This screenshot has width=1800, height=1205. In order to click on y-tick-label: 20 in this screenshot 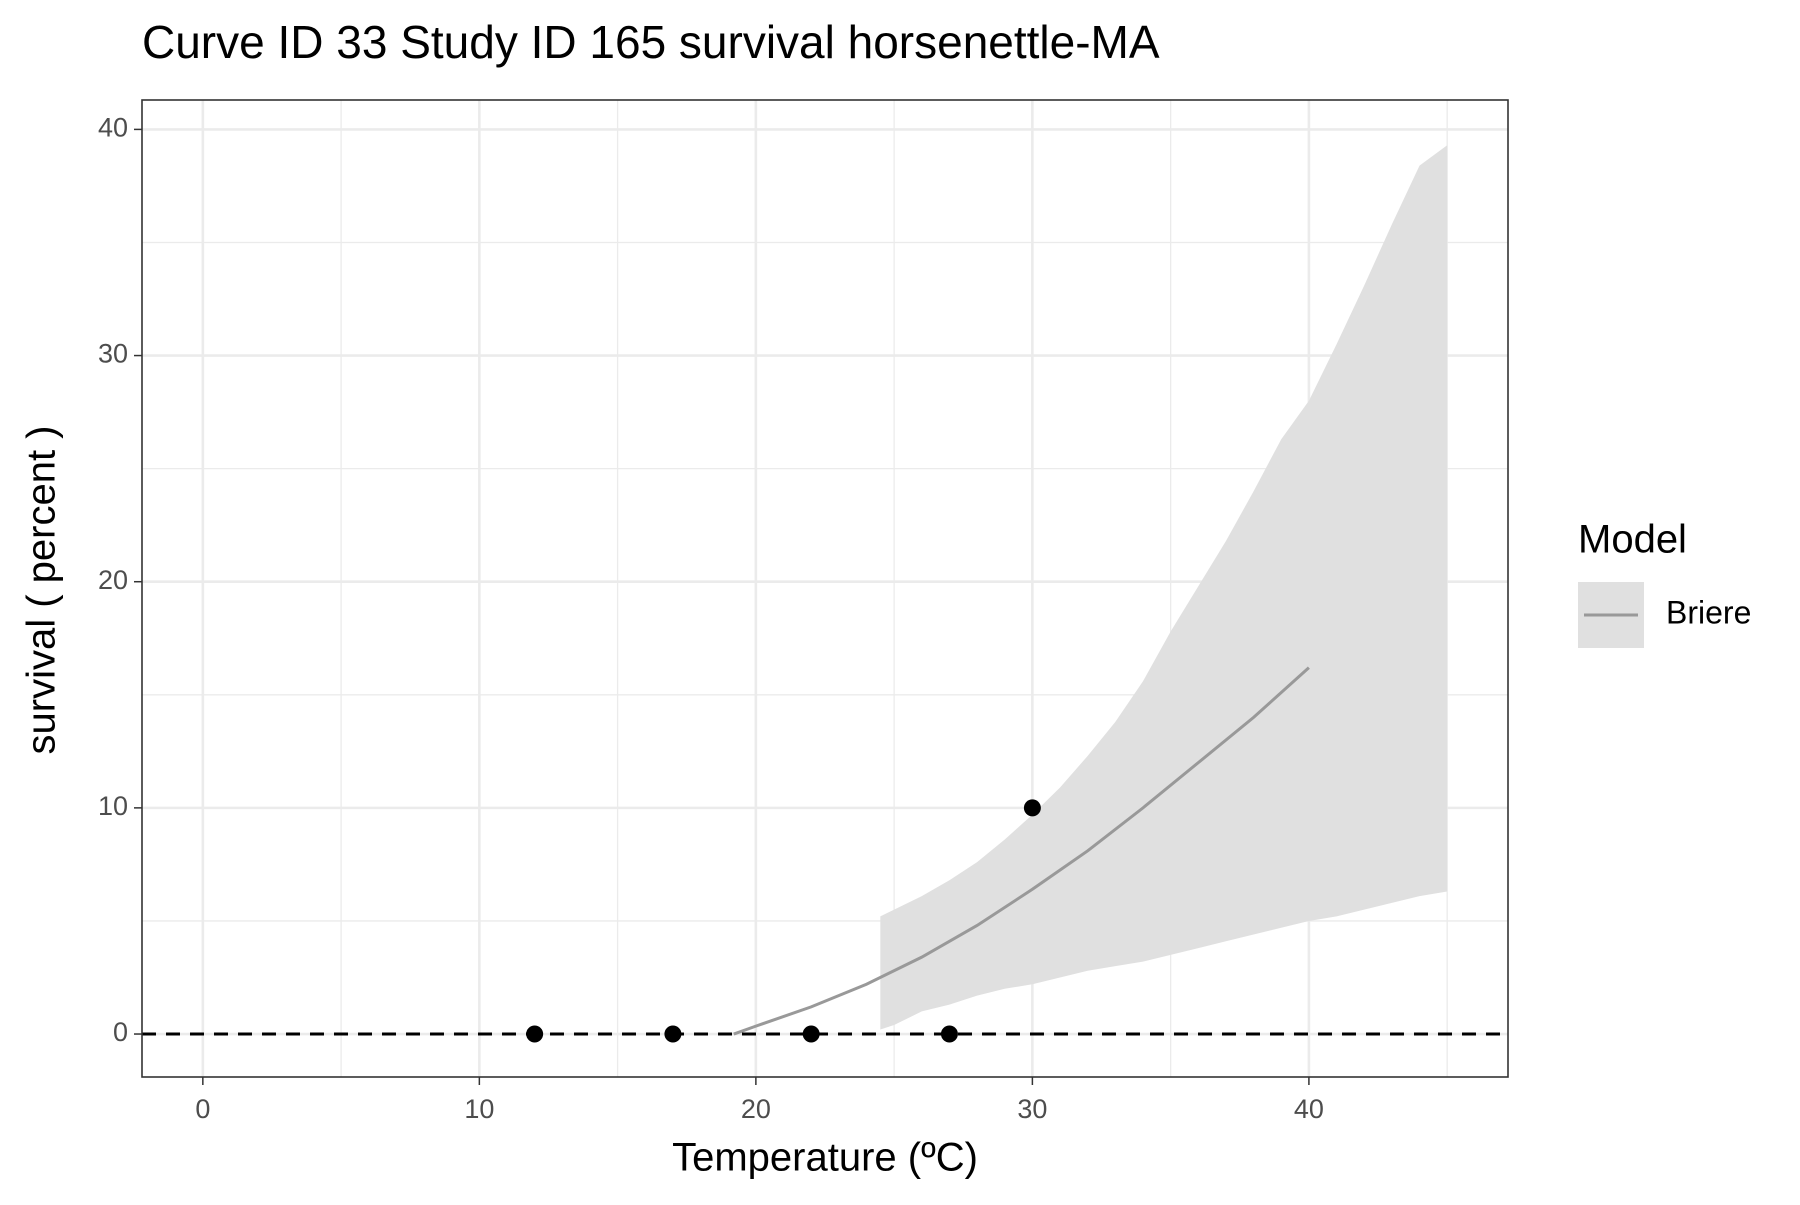, I will do `click(113, 580)`.